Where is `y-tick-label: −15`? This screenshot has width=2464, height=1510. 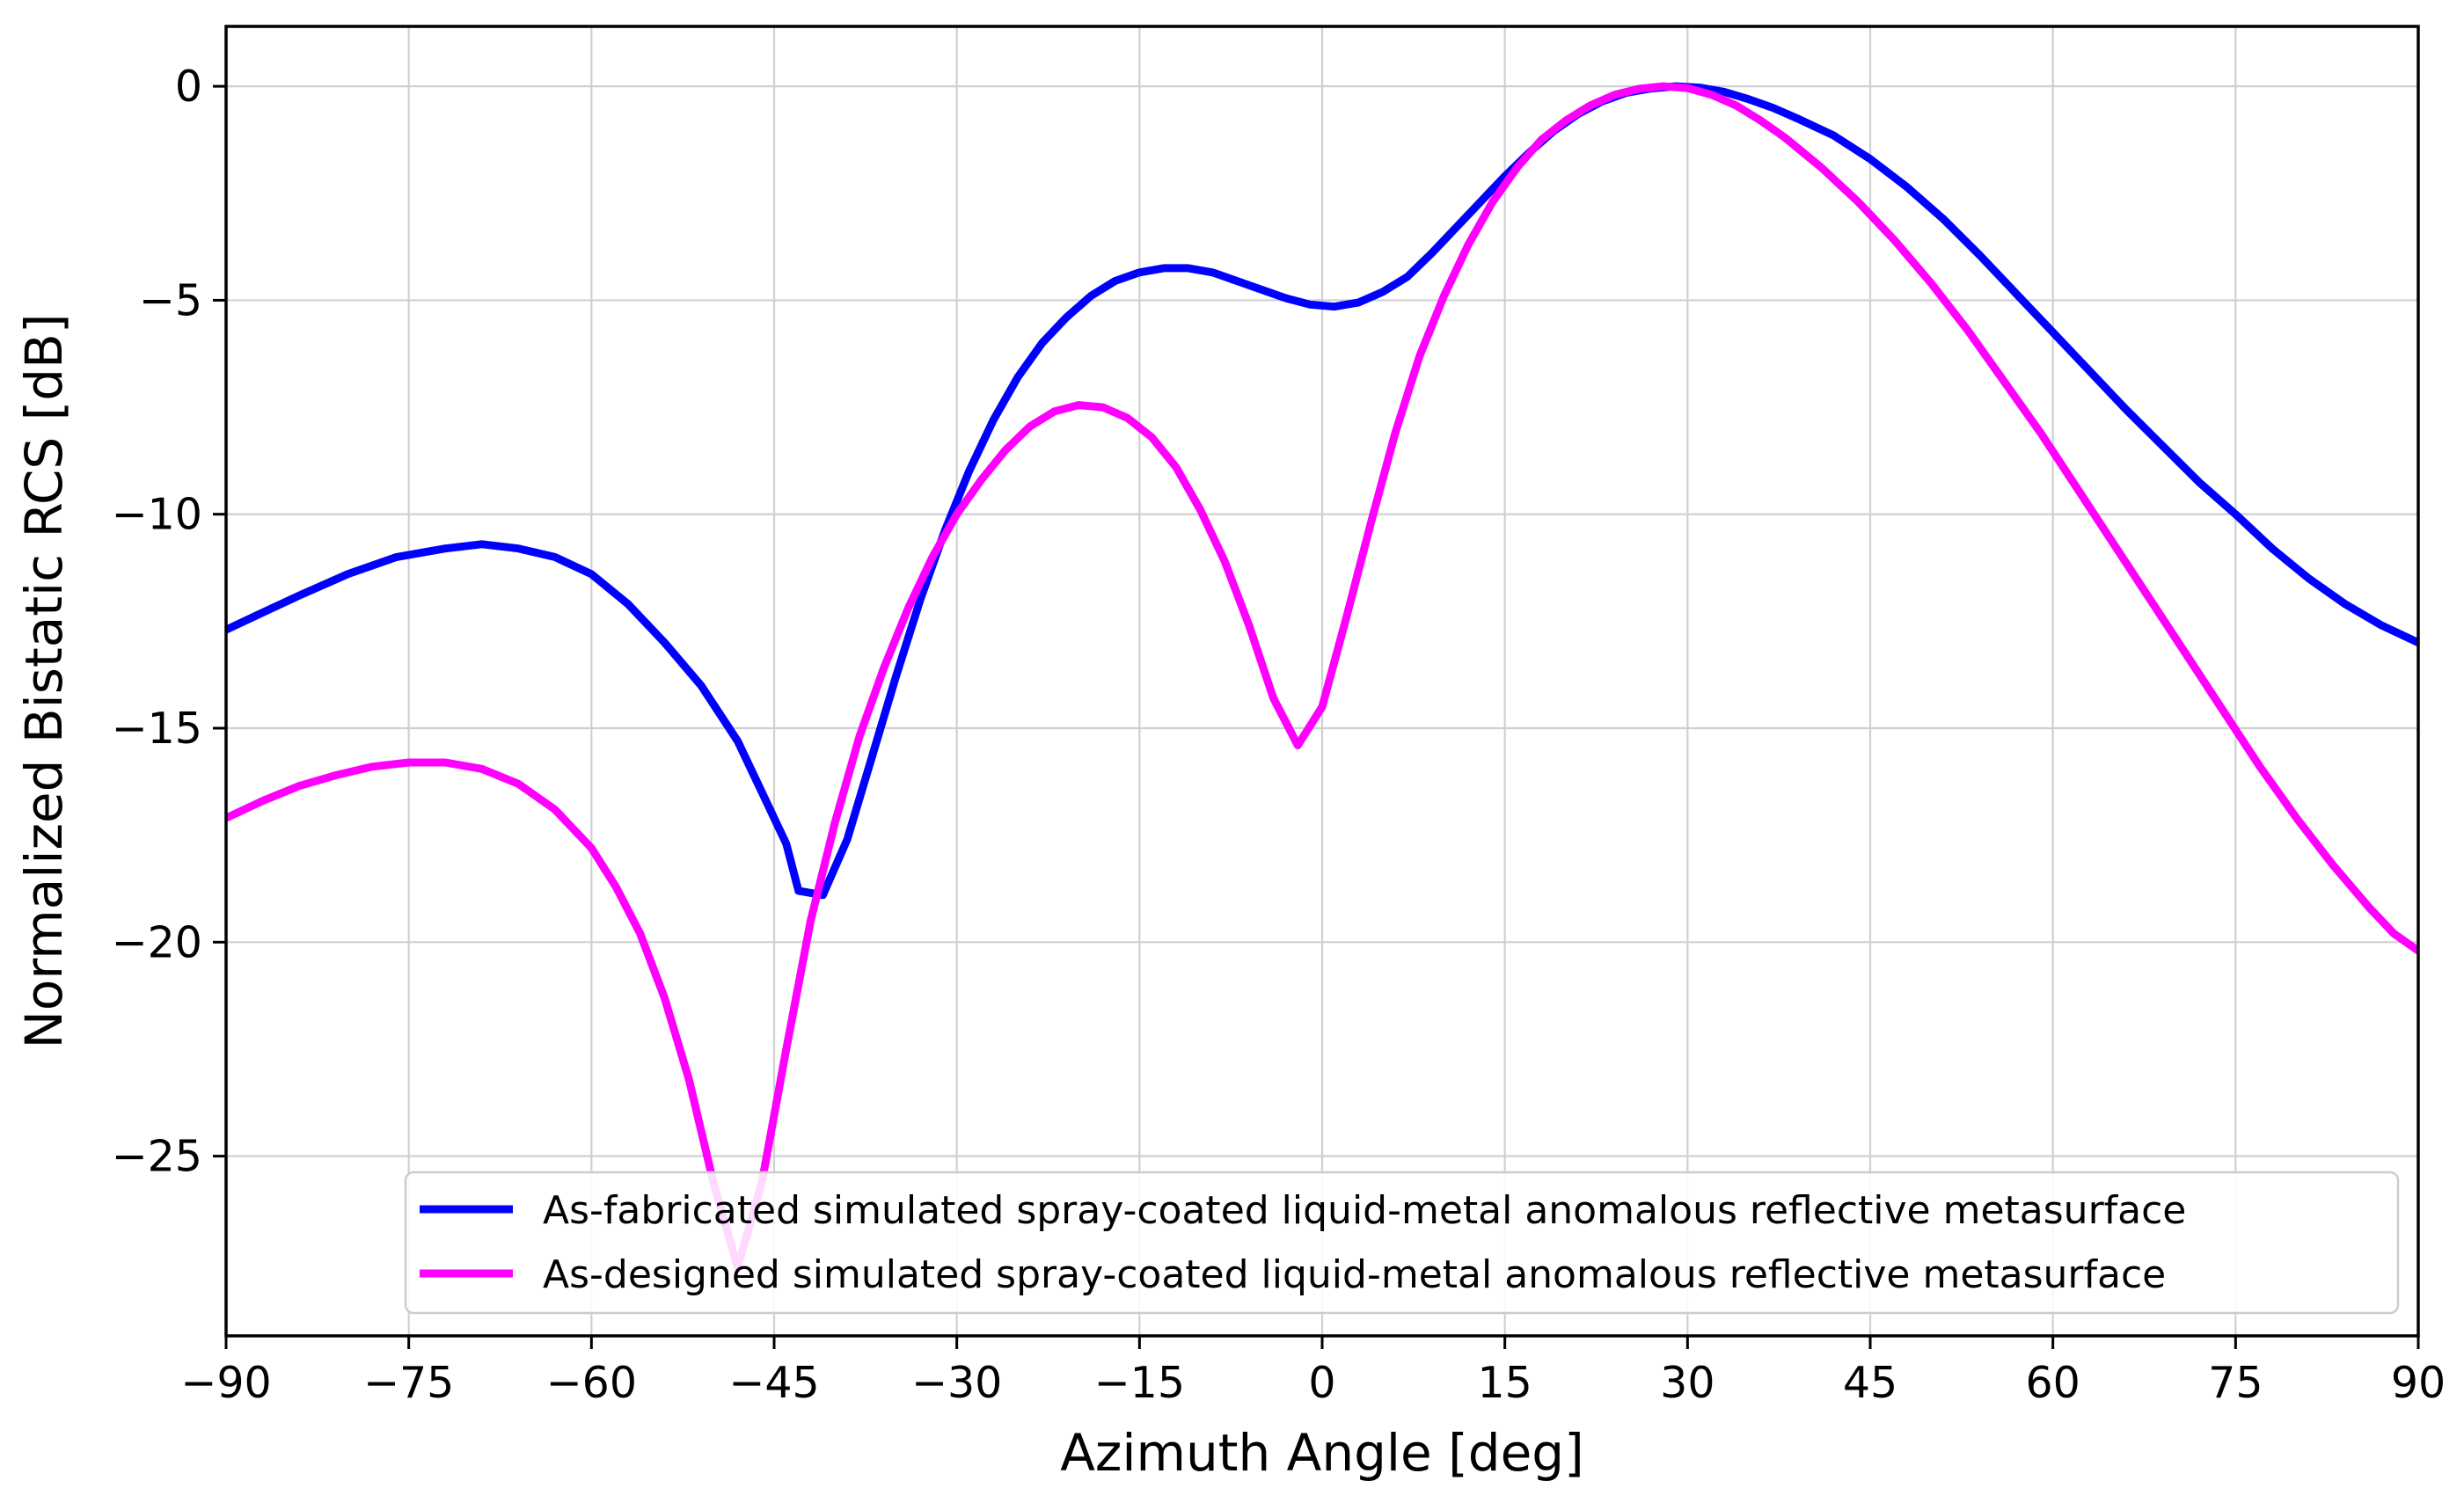 y-tick-label: −15 is located at coordinates (157, 729).